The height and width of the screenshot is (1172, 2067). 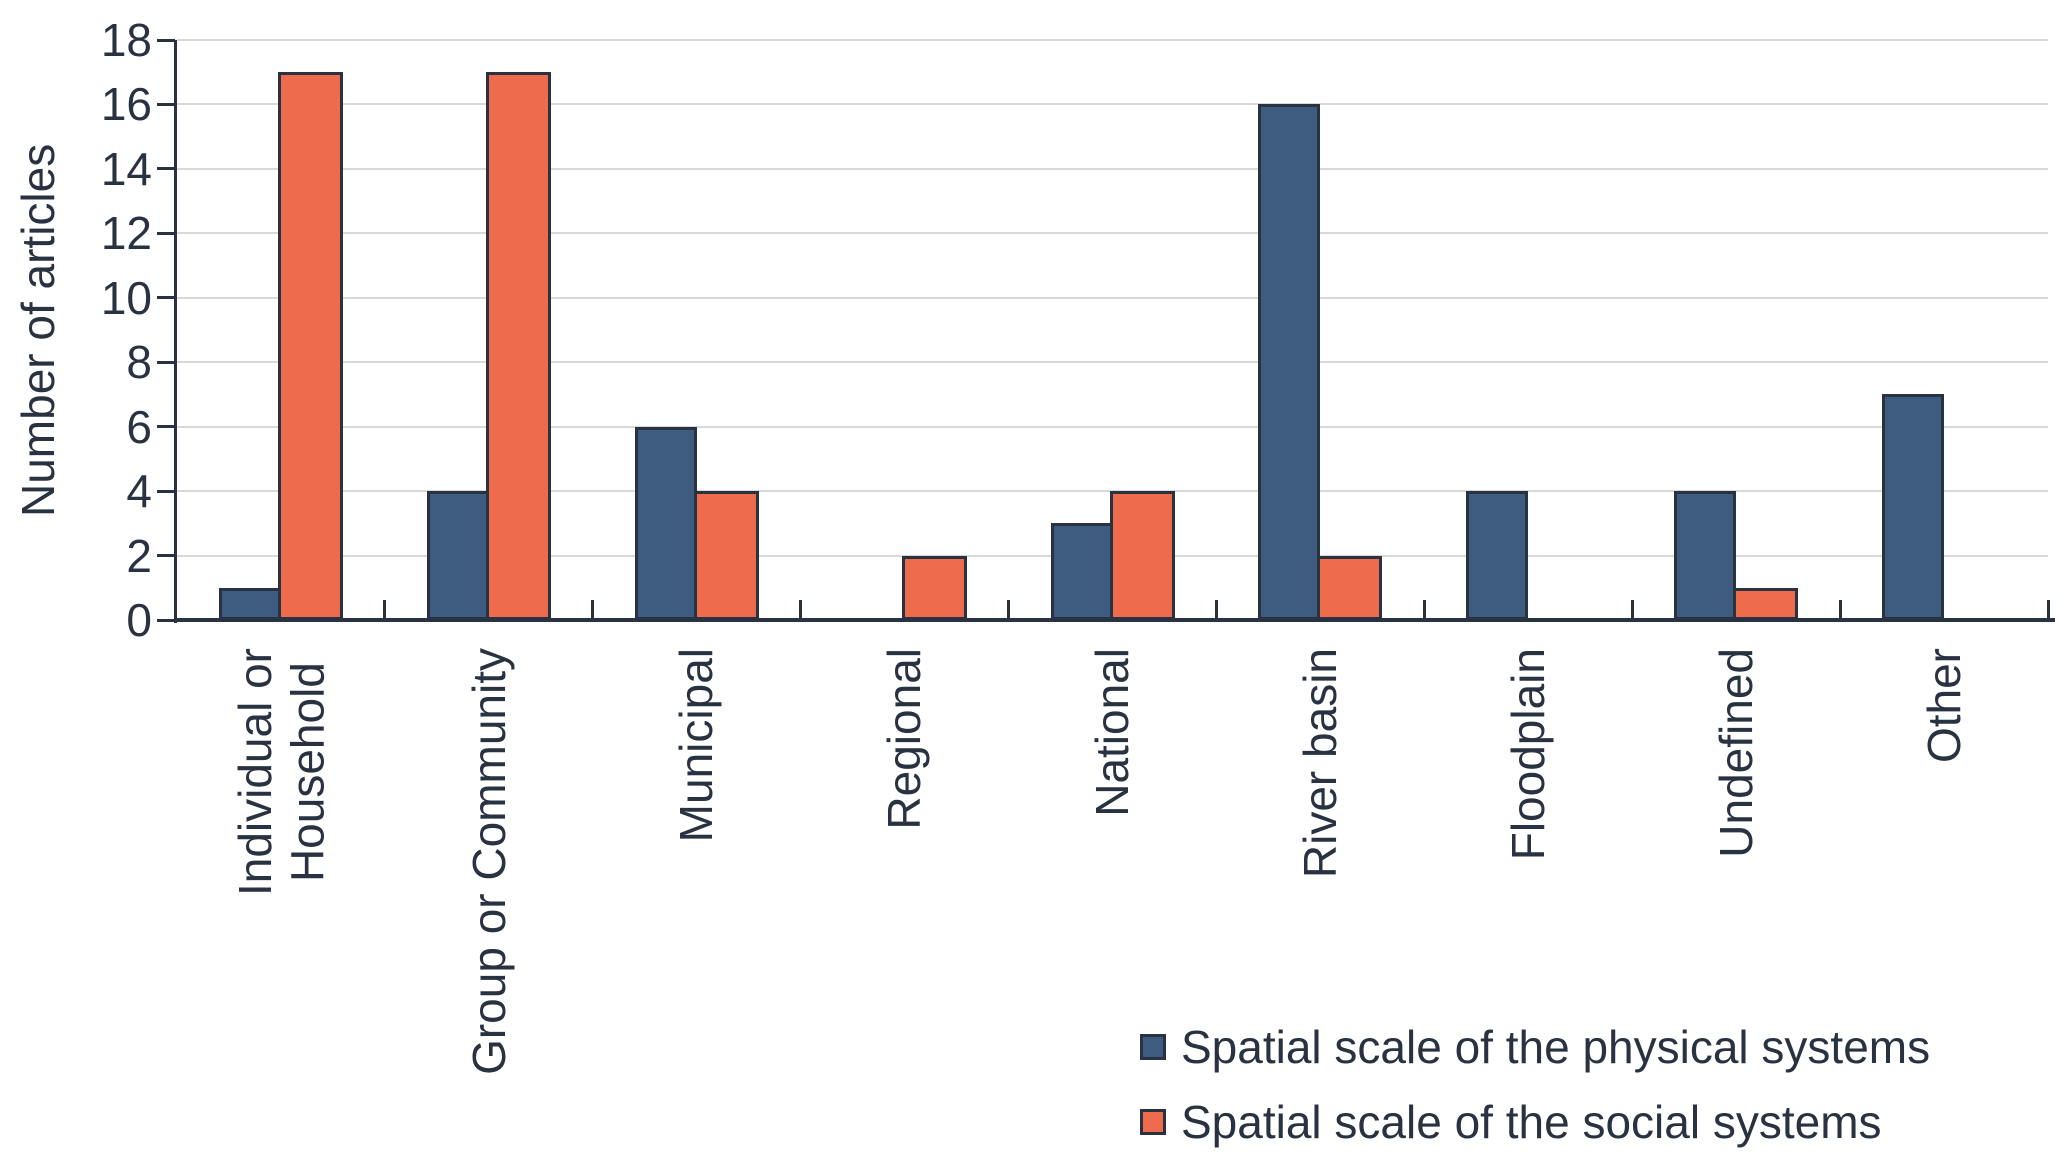 I want to click on x-label-5: National, so click(x=1112, y=732).